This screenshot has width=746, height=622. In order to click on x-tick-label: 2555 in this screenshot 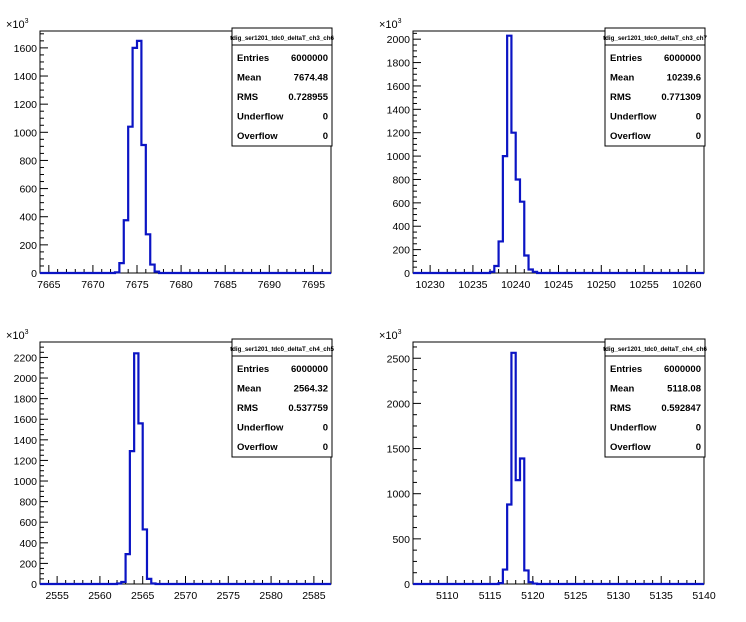, I will do `click(57, 596)`.